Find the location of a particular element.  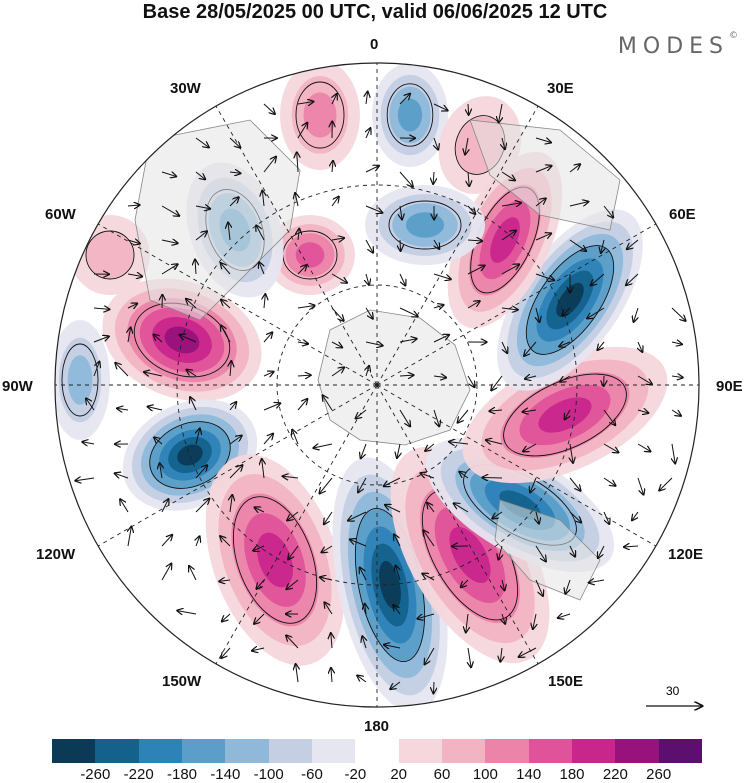

colorbar is located at coordinates (377, 751).